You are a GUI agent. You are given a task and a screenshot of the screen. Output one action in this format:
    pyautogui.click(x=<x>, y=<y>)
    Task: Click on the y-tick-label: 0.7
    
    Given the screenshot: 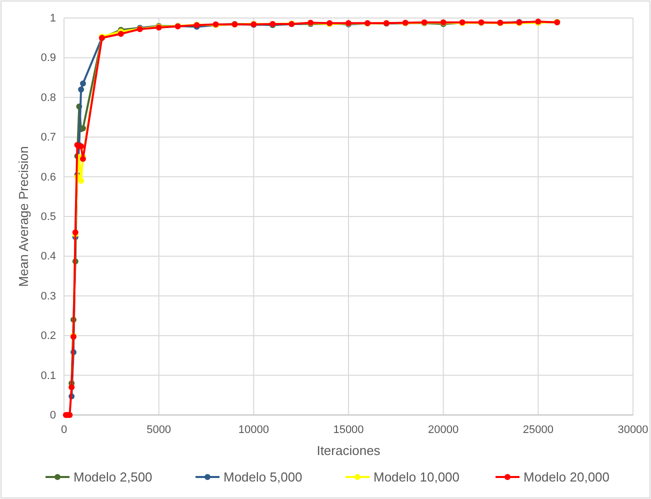 What is the action you would take?
    pyautogui.click(x=48, y=138)
    